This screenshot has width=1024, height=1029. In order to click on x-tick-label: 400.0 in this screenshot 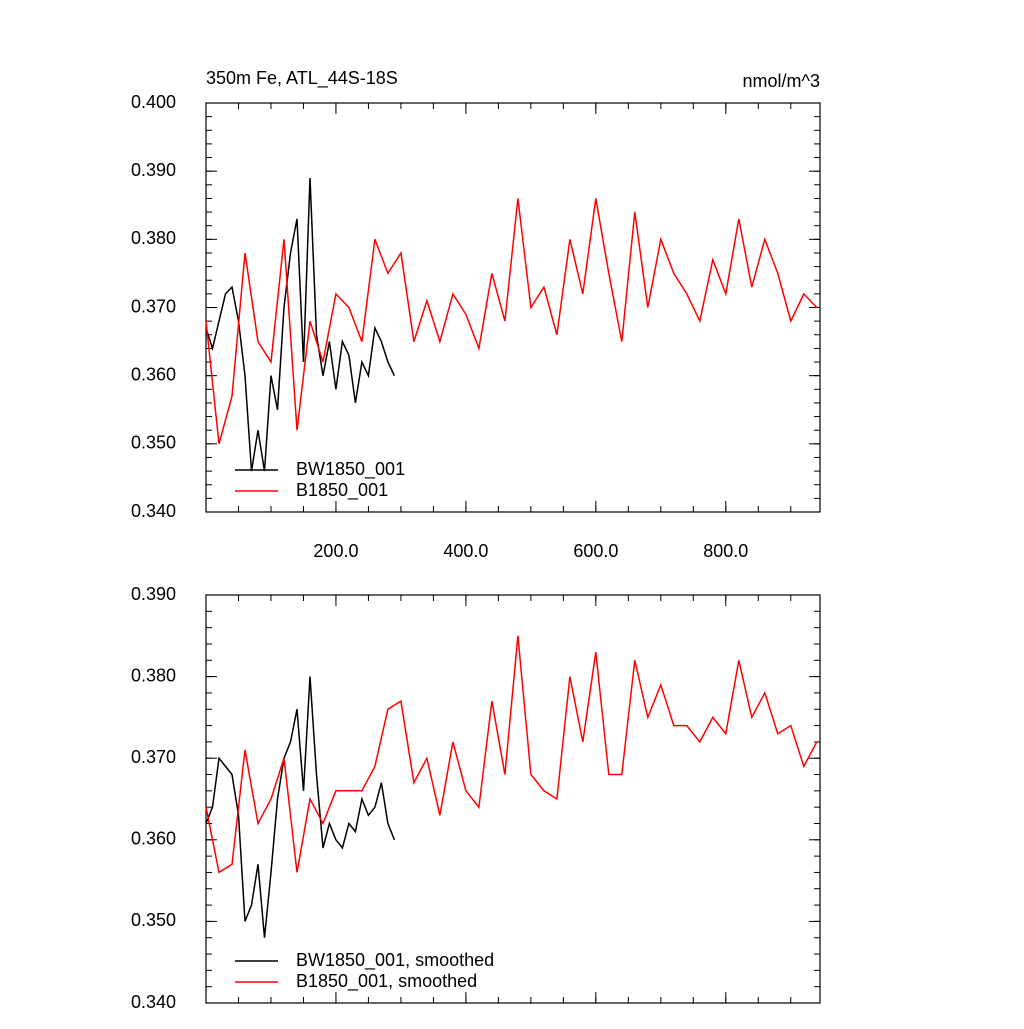, I will do `click(465, 551)`.